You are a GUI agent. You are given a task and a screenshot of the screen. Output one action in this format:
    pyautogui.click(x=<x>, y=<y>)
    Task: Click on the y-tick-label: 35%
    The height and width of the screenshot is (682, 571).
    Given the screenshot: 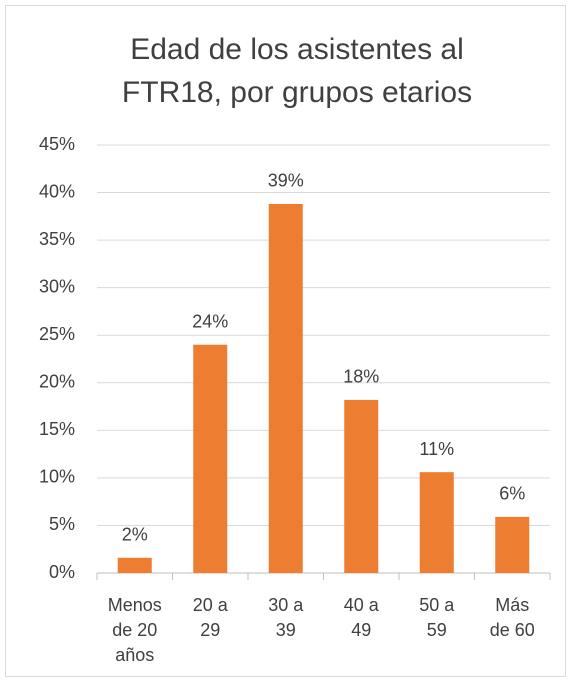 What is the action you would take?
    pyautogui.click(x=57, y=239)
    